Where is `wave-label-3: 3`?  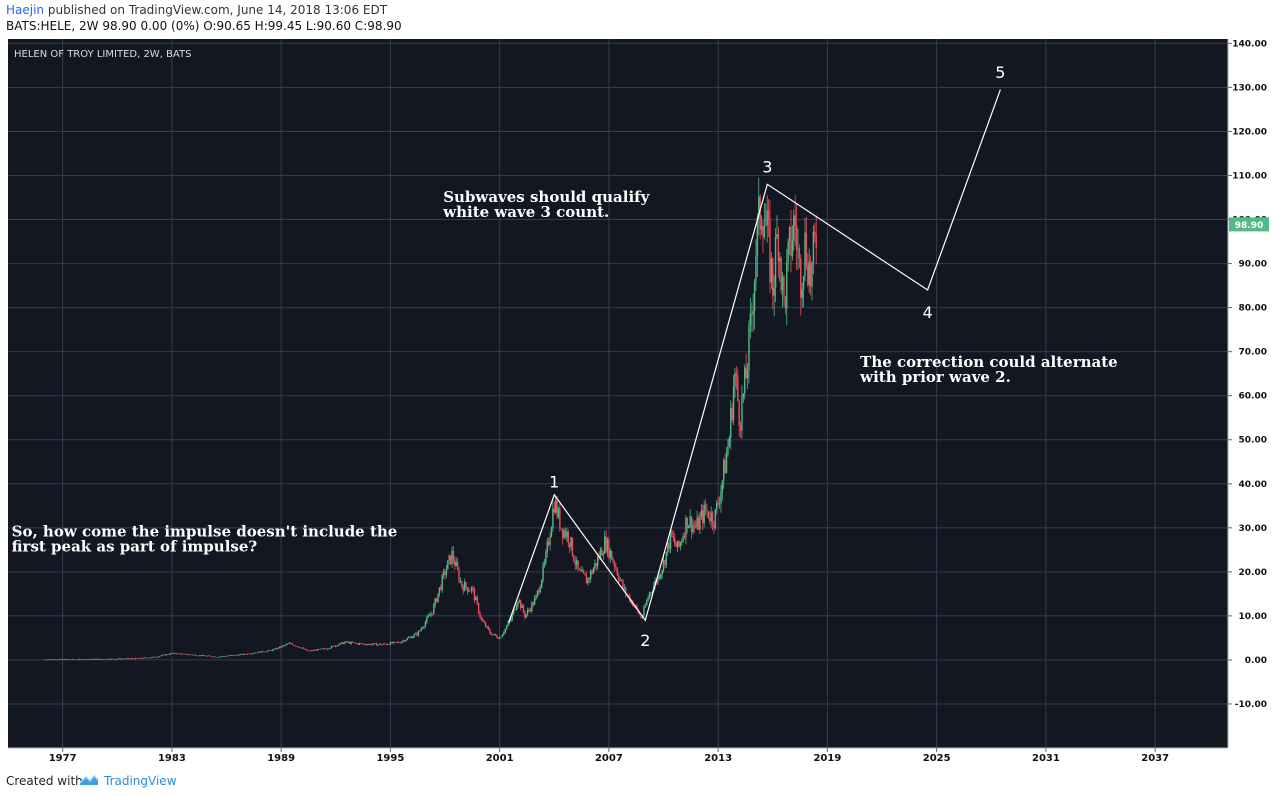 wave-label-3: 3 is located at coordinates (767, 167).